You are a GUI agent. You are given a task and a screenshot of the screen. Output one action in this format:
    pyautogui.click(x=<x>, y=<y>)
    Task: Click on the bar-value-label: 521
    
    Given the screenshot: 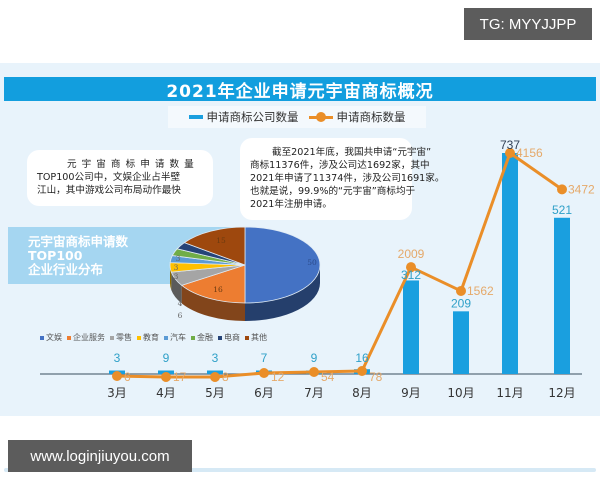 What is the action you would take?
    pyautogui.click(x=562, y=210)
    